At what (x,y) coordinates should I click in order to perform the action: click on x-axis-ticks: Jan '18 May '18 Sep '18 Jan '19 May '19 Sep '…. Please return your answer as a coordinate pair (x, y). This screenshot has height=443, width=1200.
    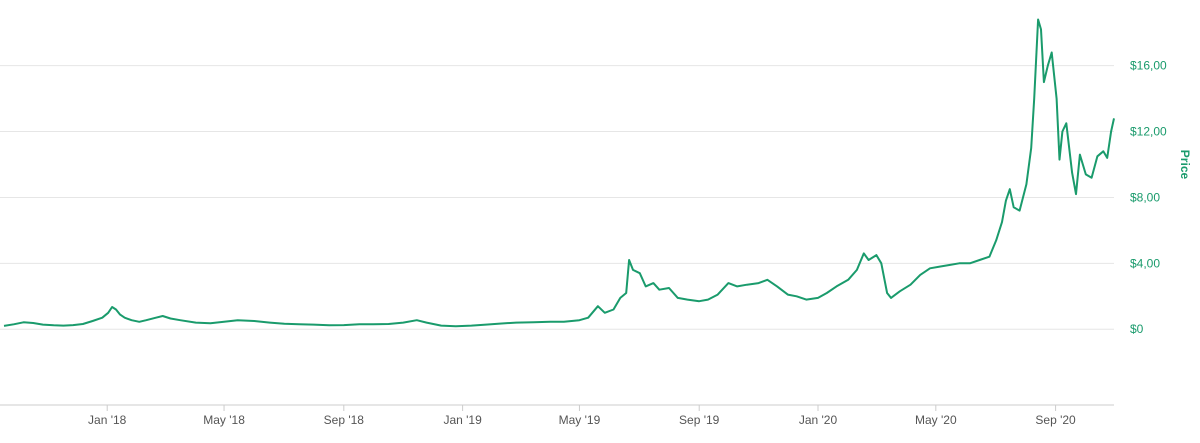
    Looking at the image, I should click on (582, 416).